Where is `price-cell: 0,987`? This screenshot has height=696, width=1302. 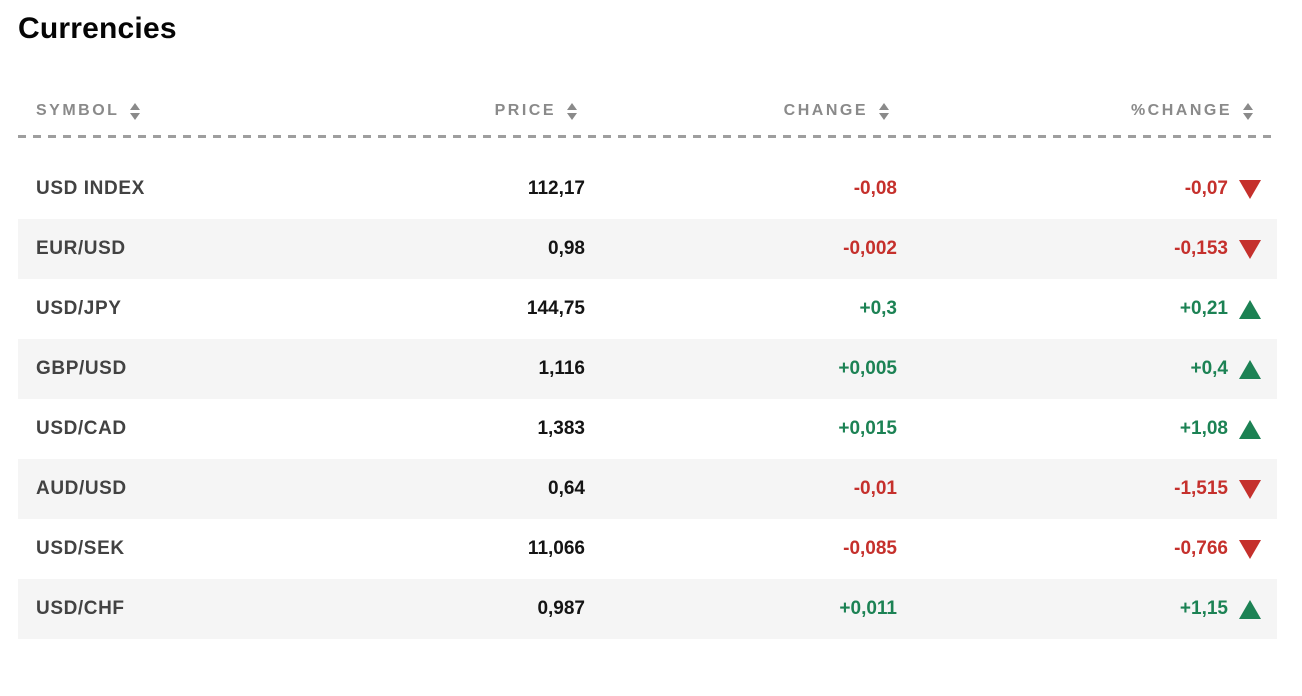 price-cell: 0,987 is located at coordinates (561, 608).